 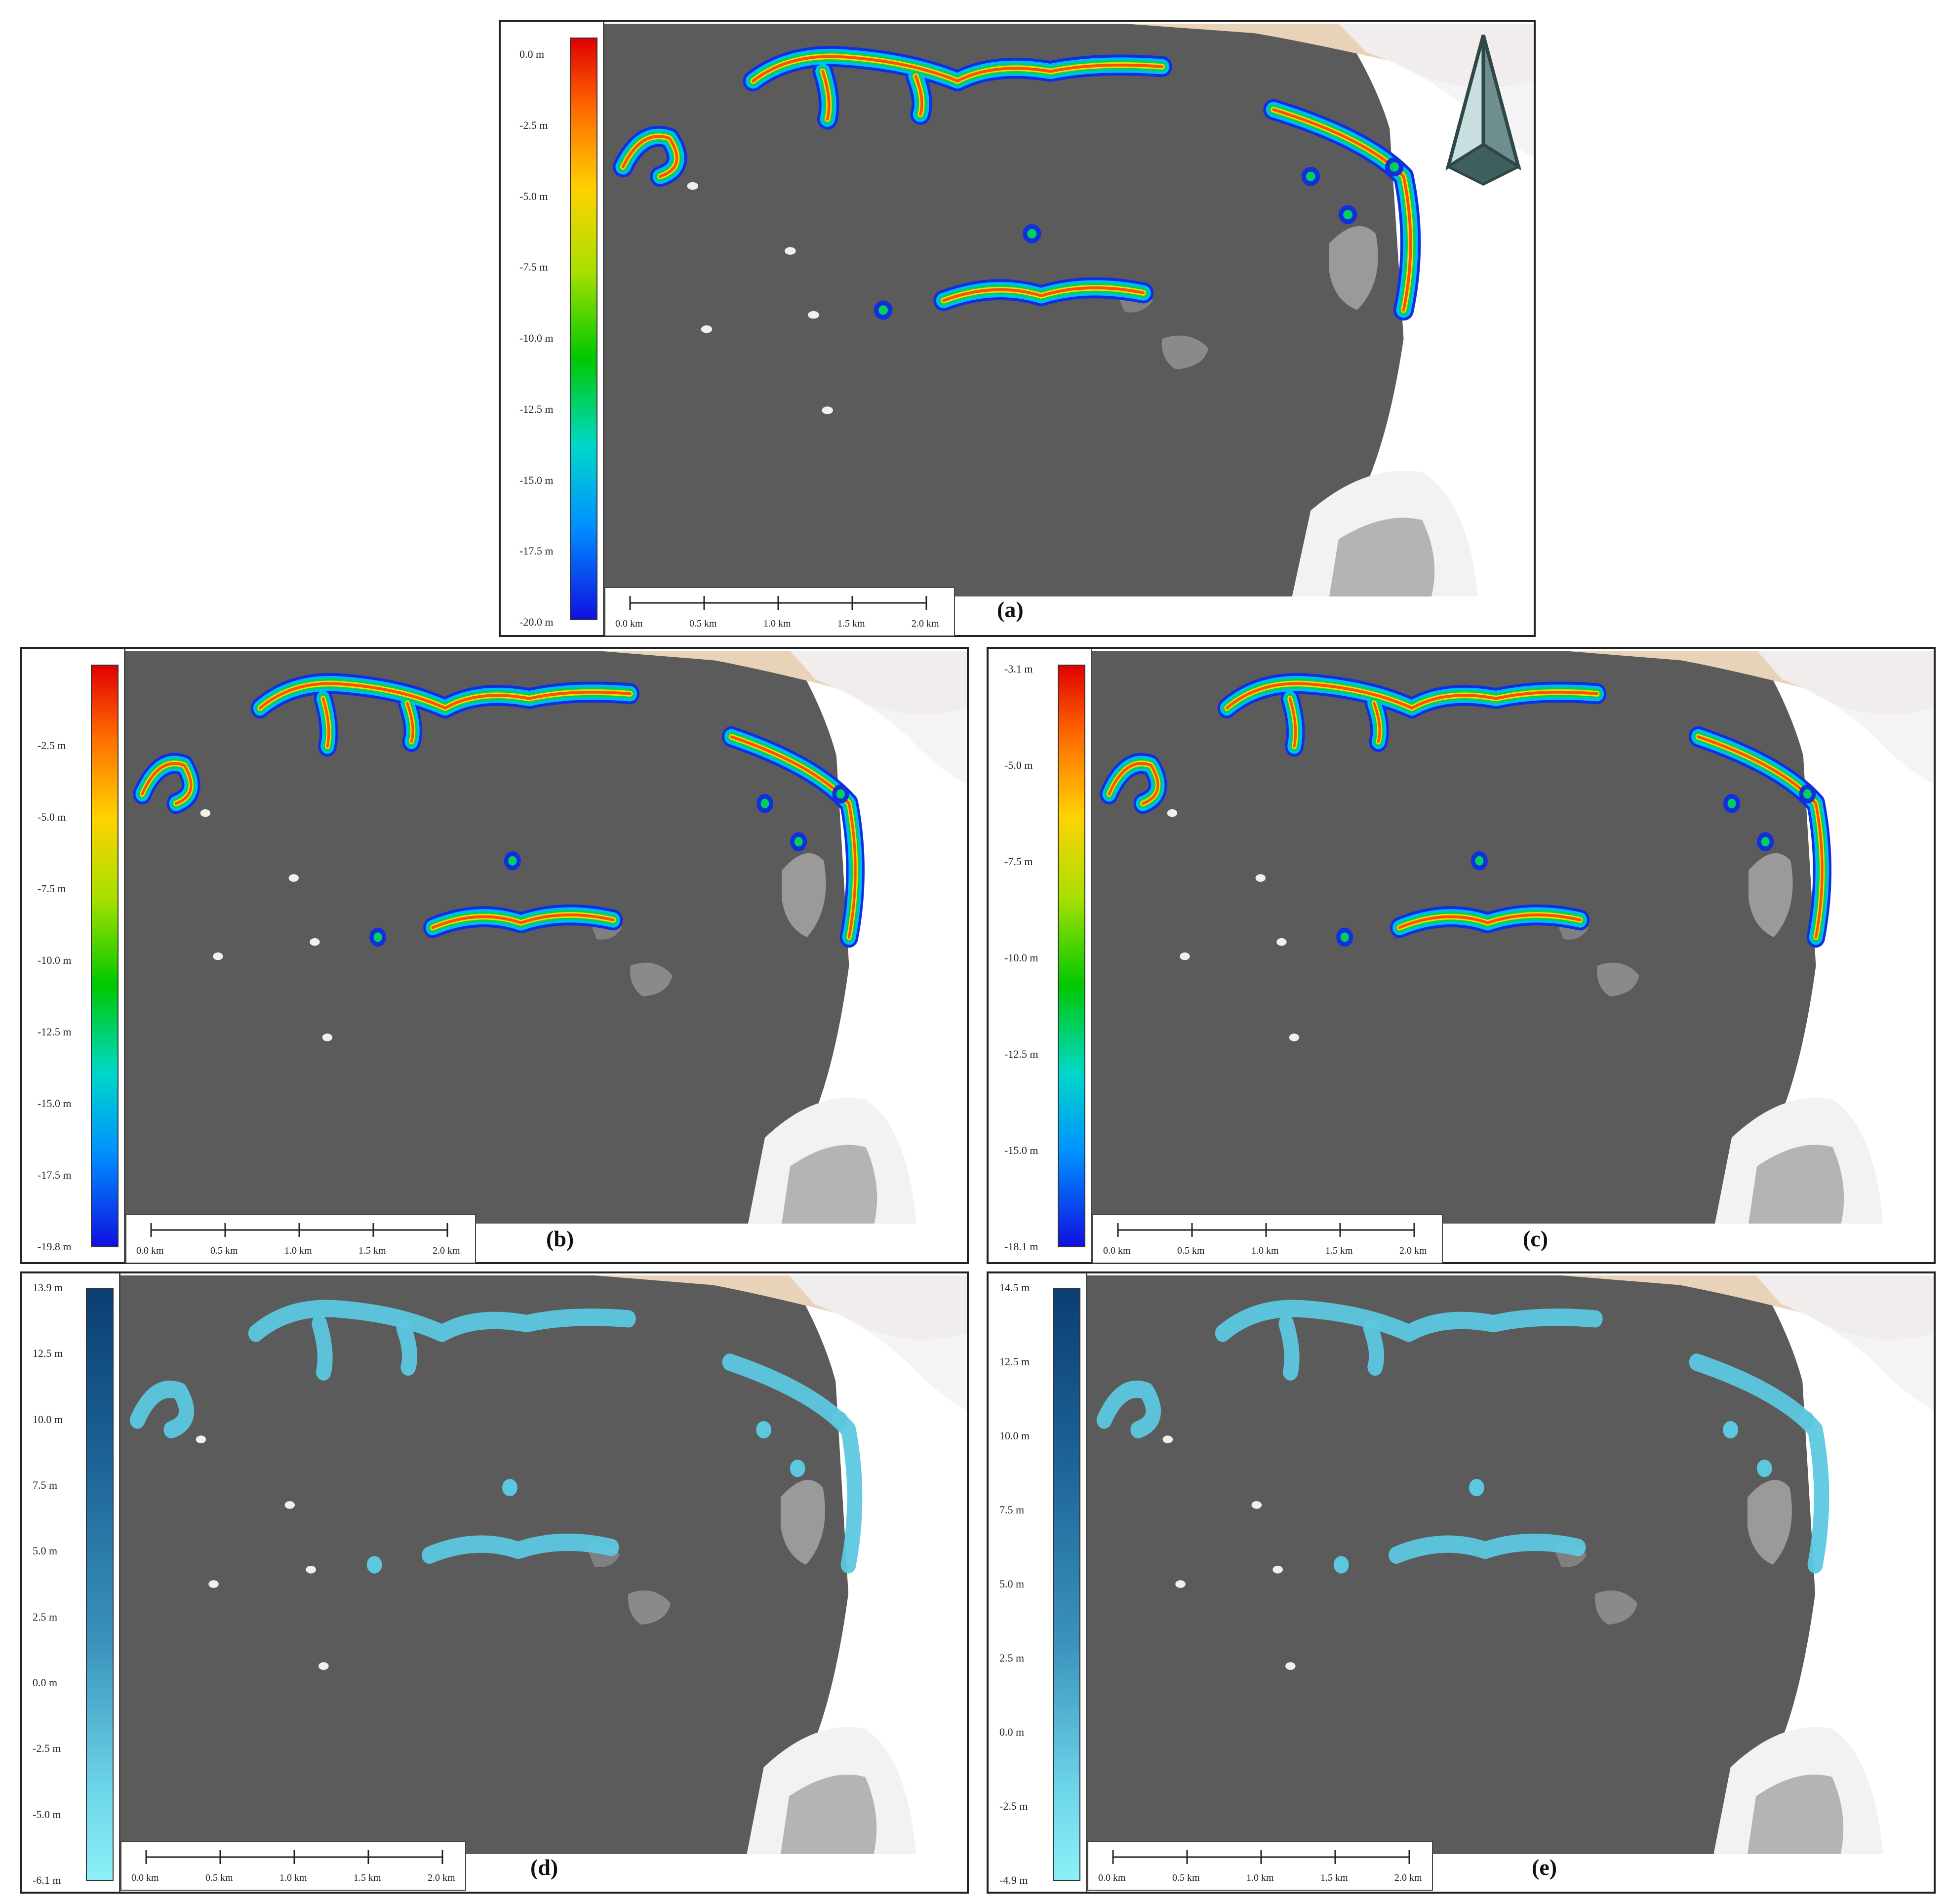 What do you see at coordinates (1014, 1287) in the screenshot?
I see `legend-tick-label: 14.5 m` at bounding box center [1014, 1287].